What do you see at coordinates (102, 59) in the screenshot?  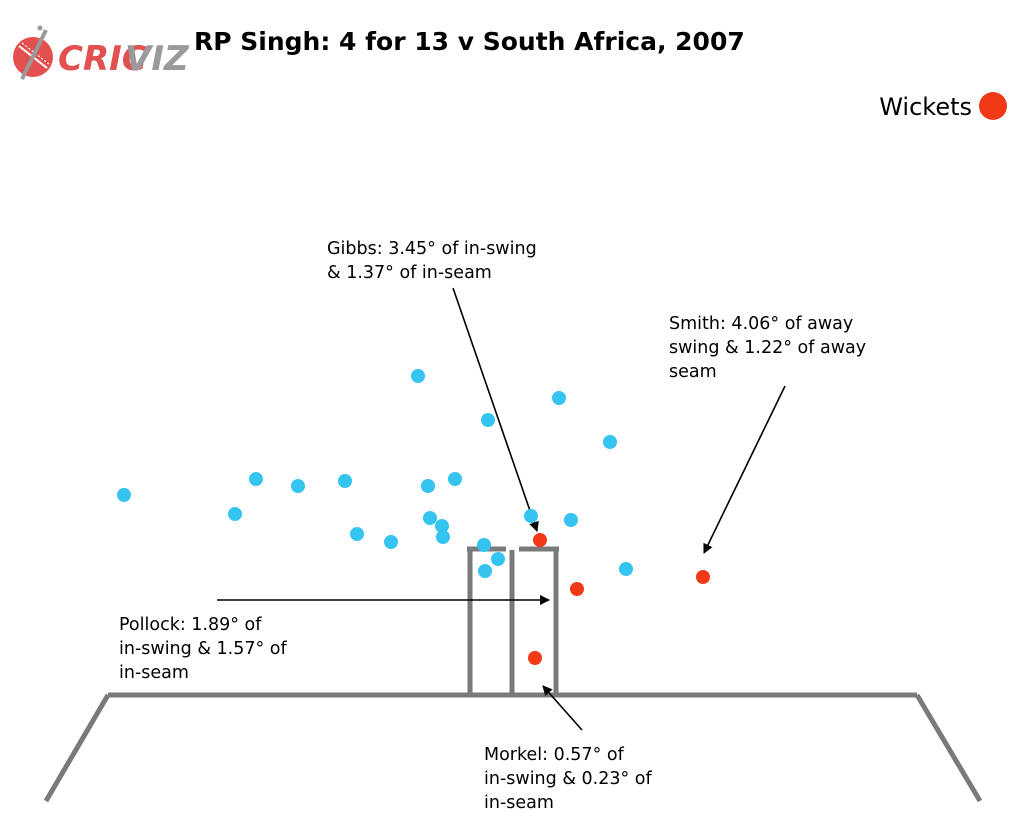 I see `logo-text-cric: CRIC` at bounding box center [102, 59].